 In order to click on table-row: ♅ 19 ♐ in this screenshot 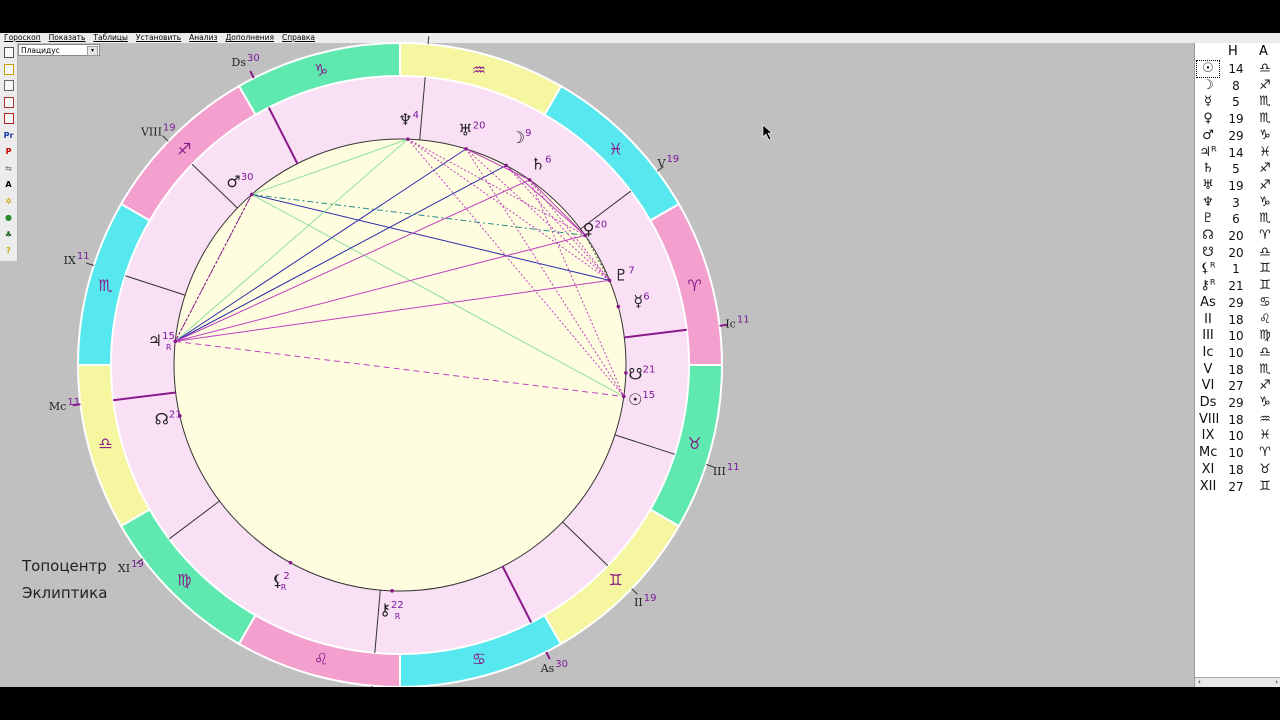, I will do `click(1237, 186)`.